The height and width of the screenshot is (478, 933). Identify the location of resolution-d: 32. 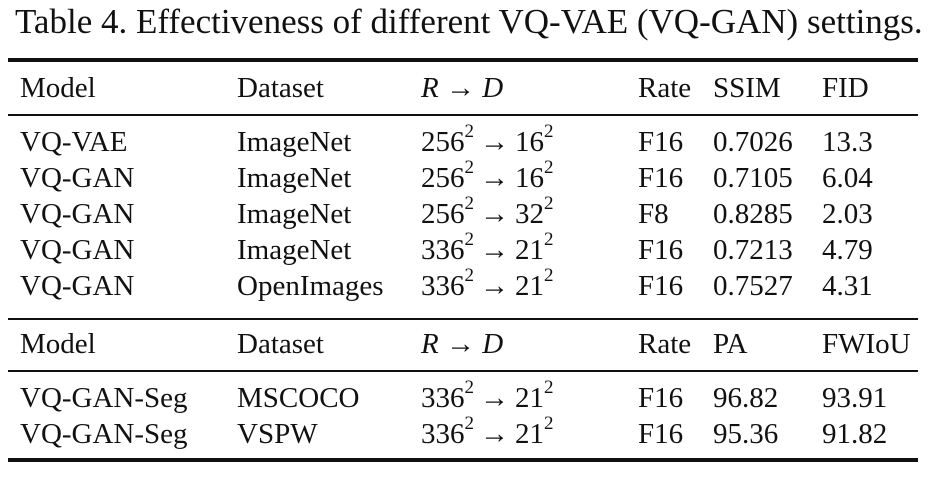
(529, 214).